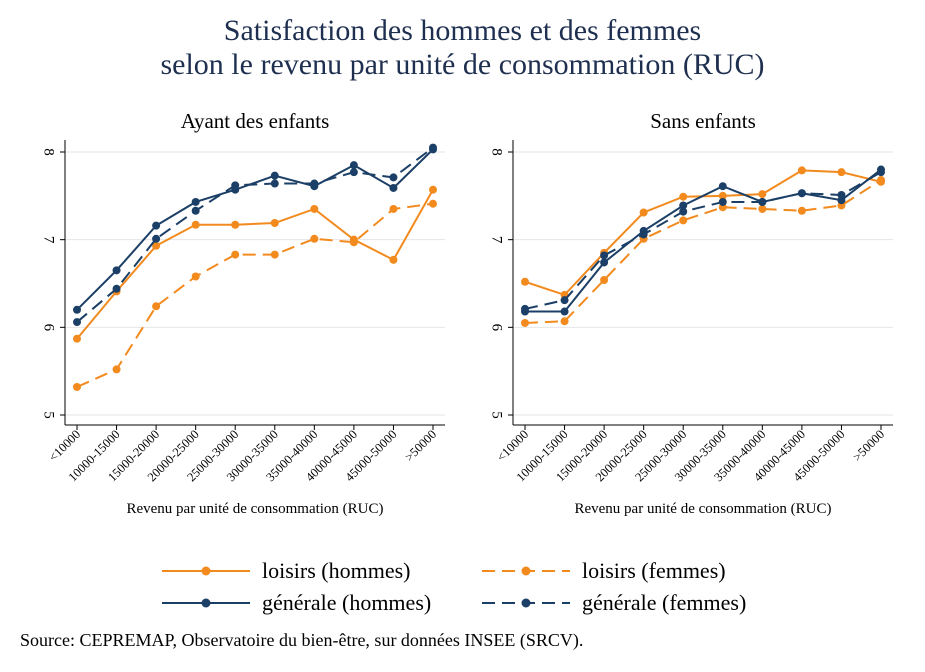 The image size is (925, 672). I want to click on panel-title: Sans enfants, so click(703, 121).